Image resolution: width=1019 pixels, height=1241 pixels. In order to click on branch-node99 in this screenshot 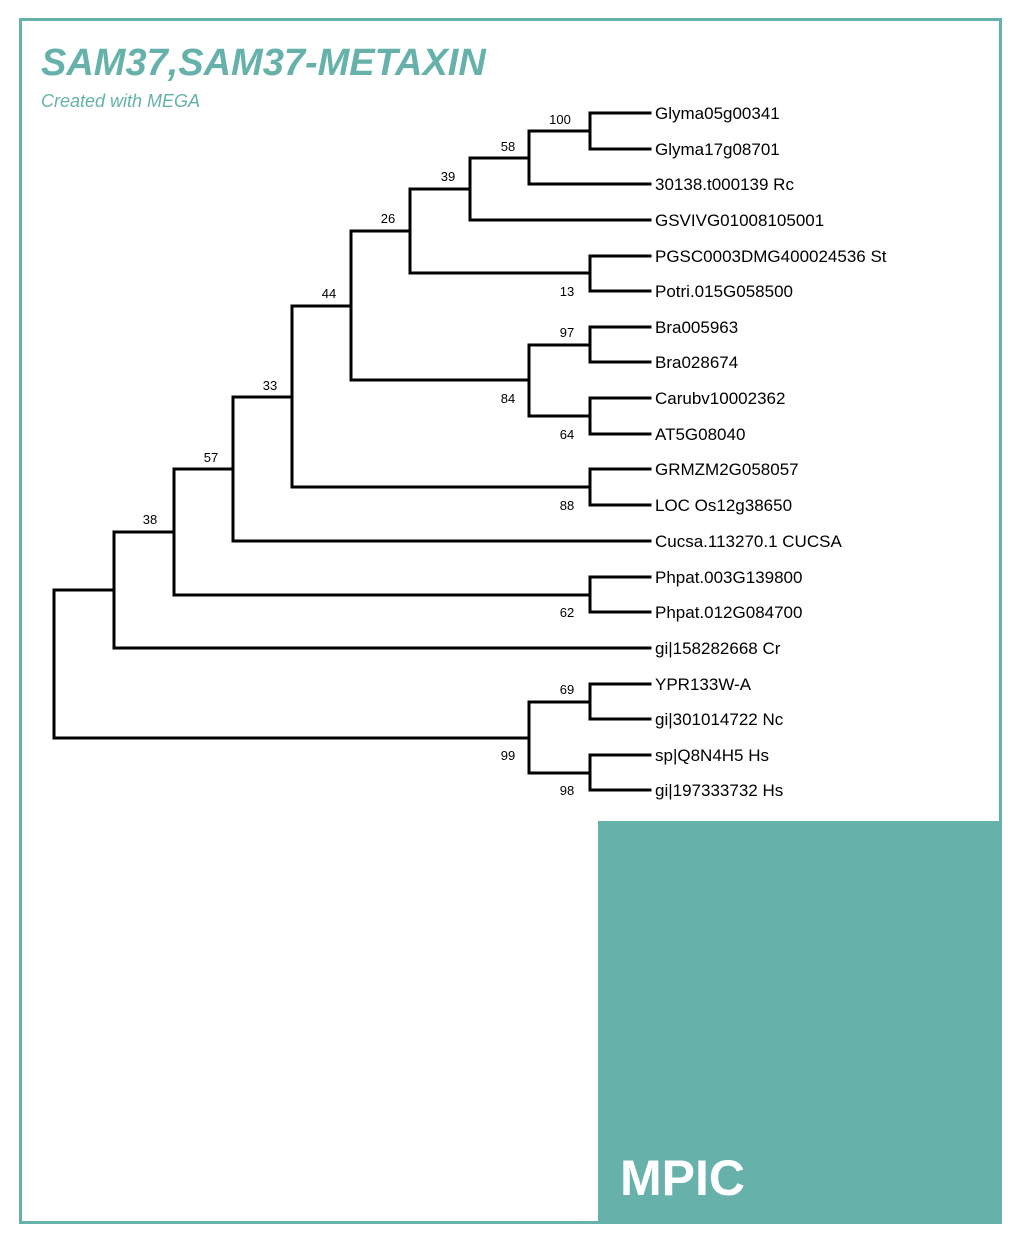, I will do `click(559, 737)`.